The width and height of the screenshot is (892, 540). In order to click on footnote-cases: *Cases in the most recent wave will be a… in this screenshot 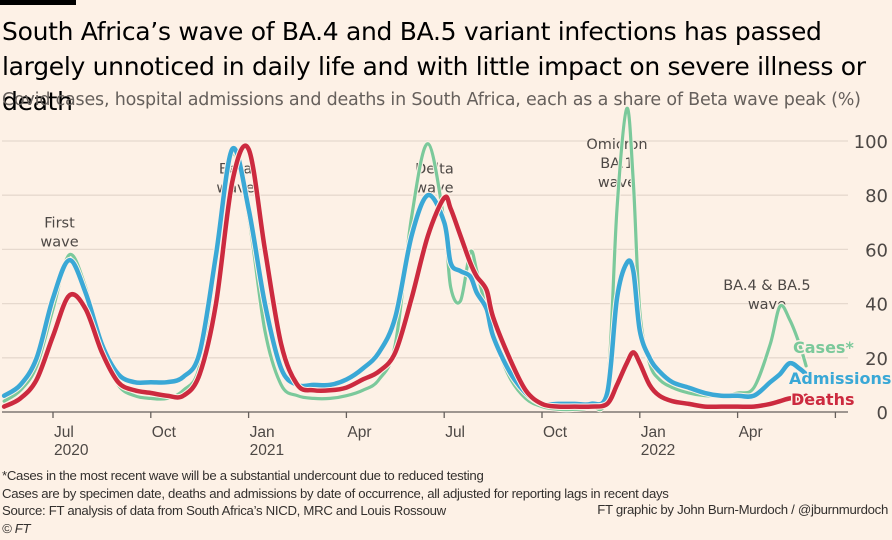, I will do `click(243, 475)`.